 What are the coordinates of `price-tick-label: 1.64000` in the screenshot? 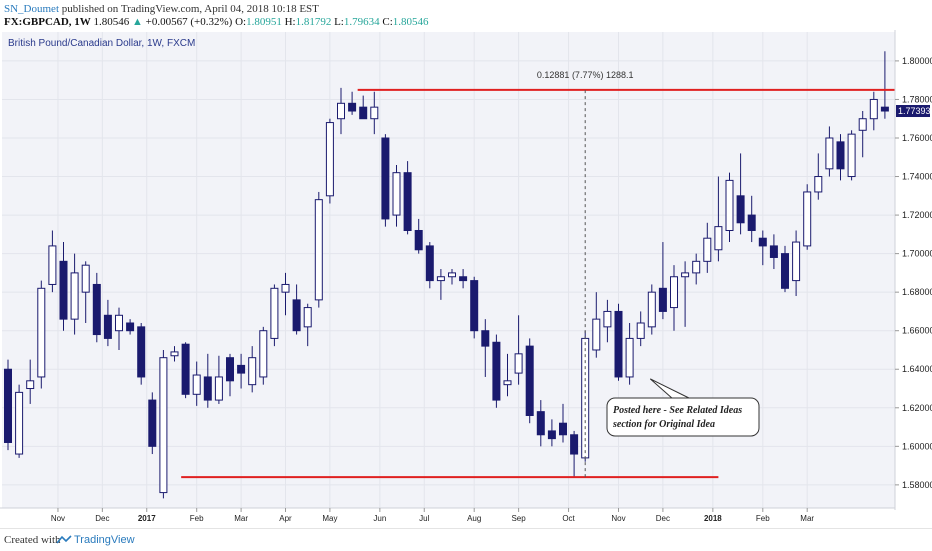 It's located at (917, 369).